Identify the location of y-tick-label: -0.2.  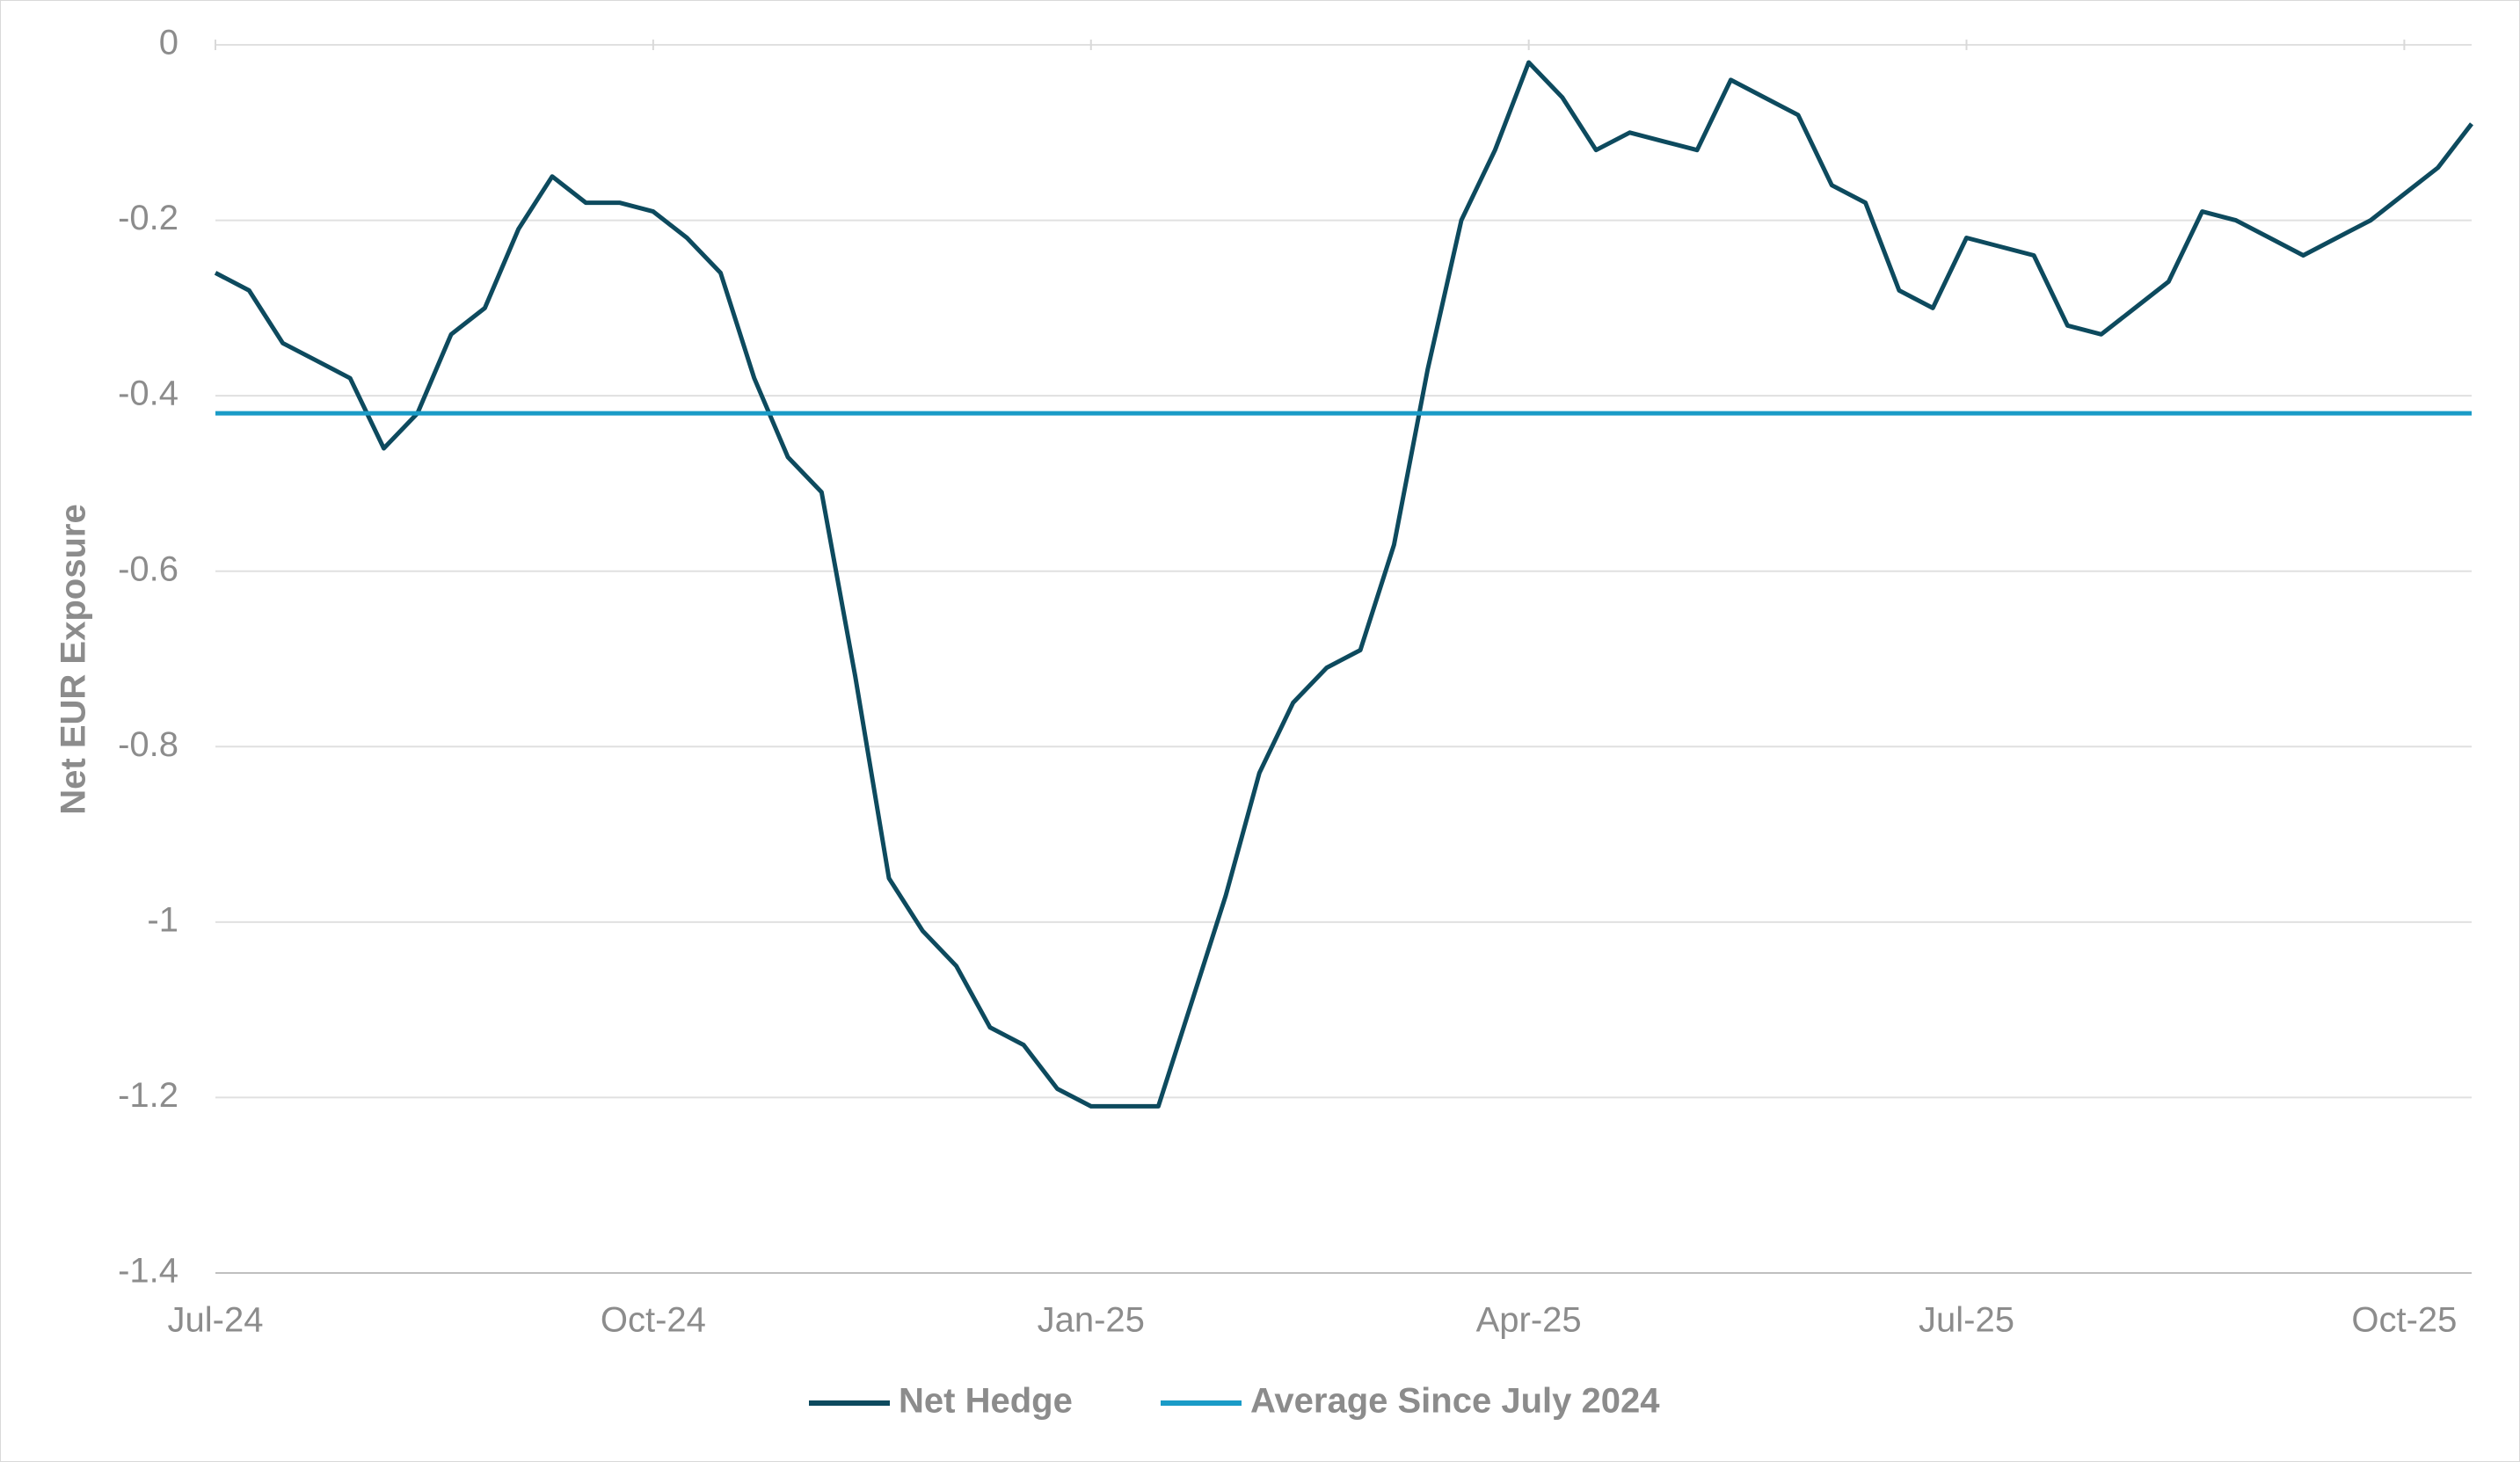
(148, 218).